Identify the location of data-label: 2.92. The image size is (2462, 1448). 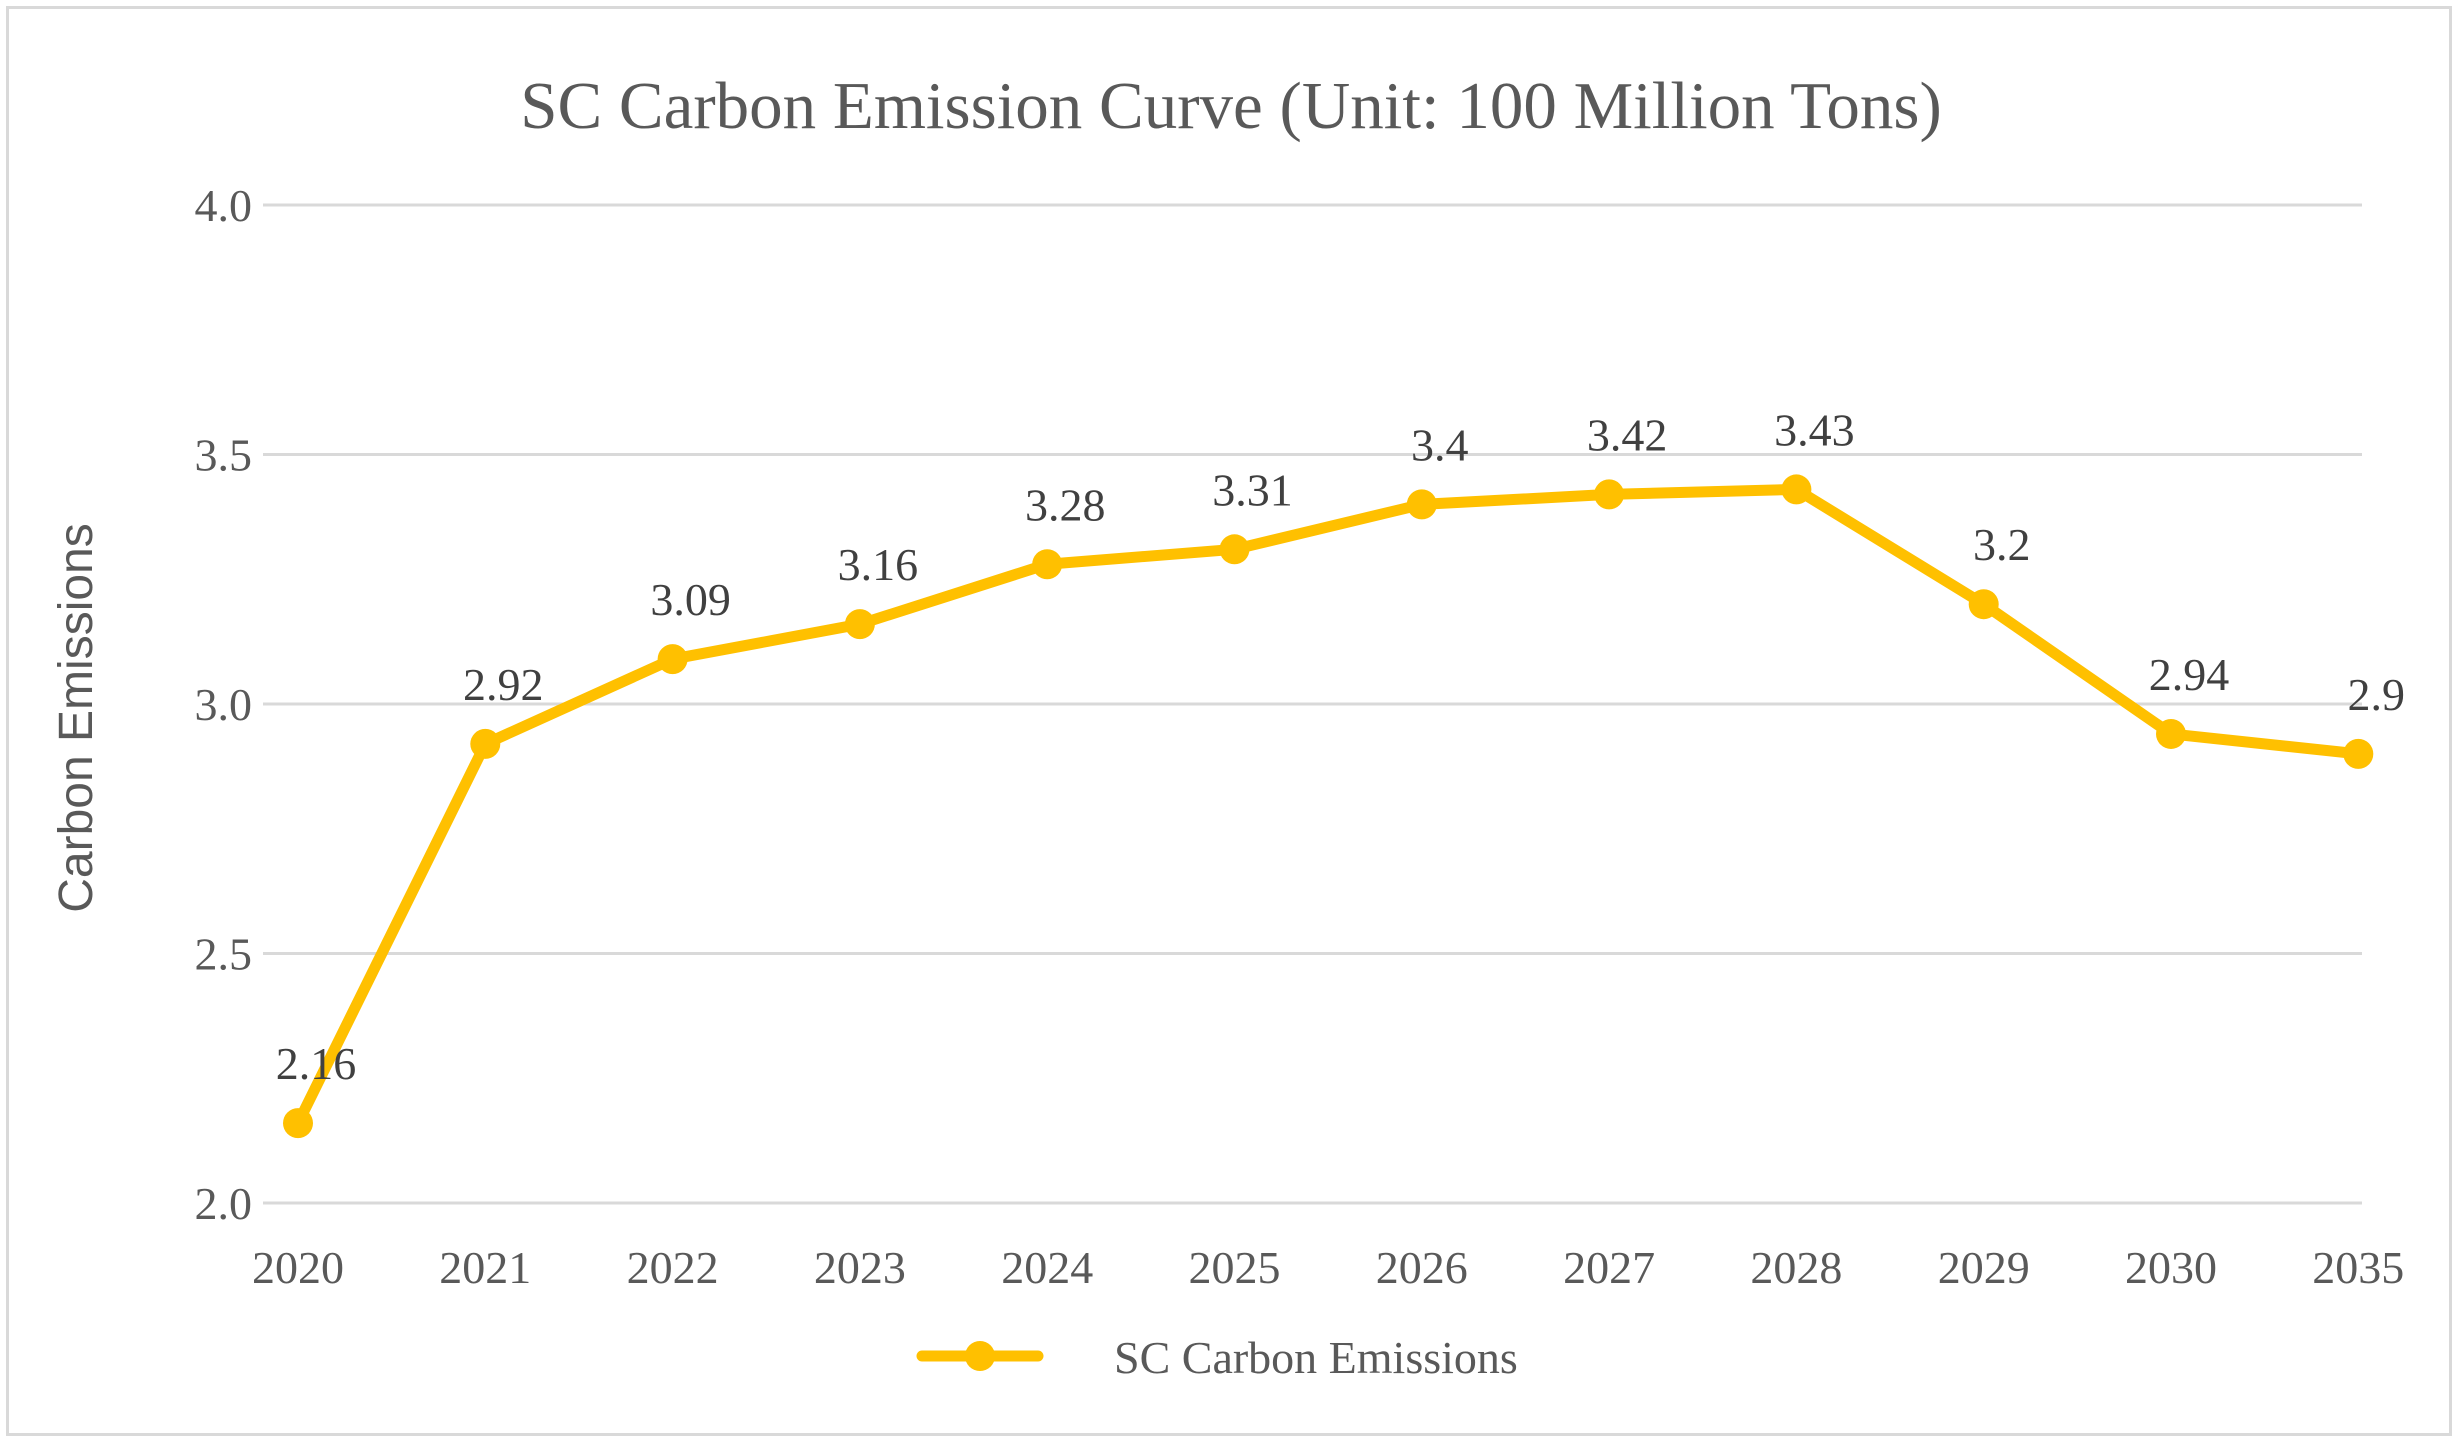
(503, 684).